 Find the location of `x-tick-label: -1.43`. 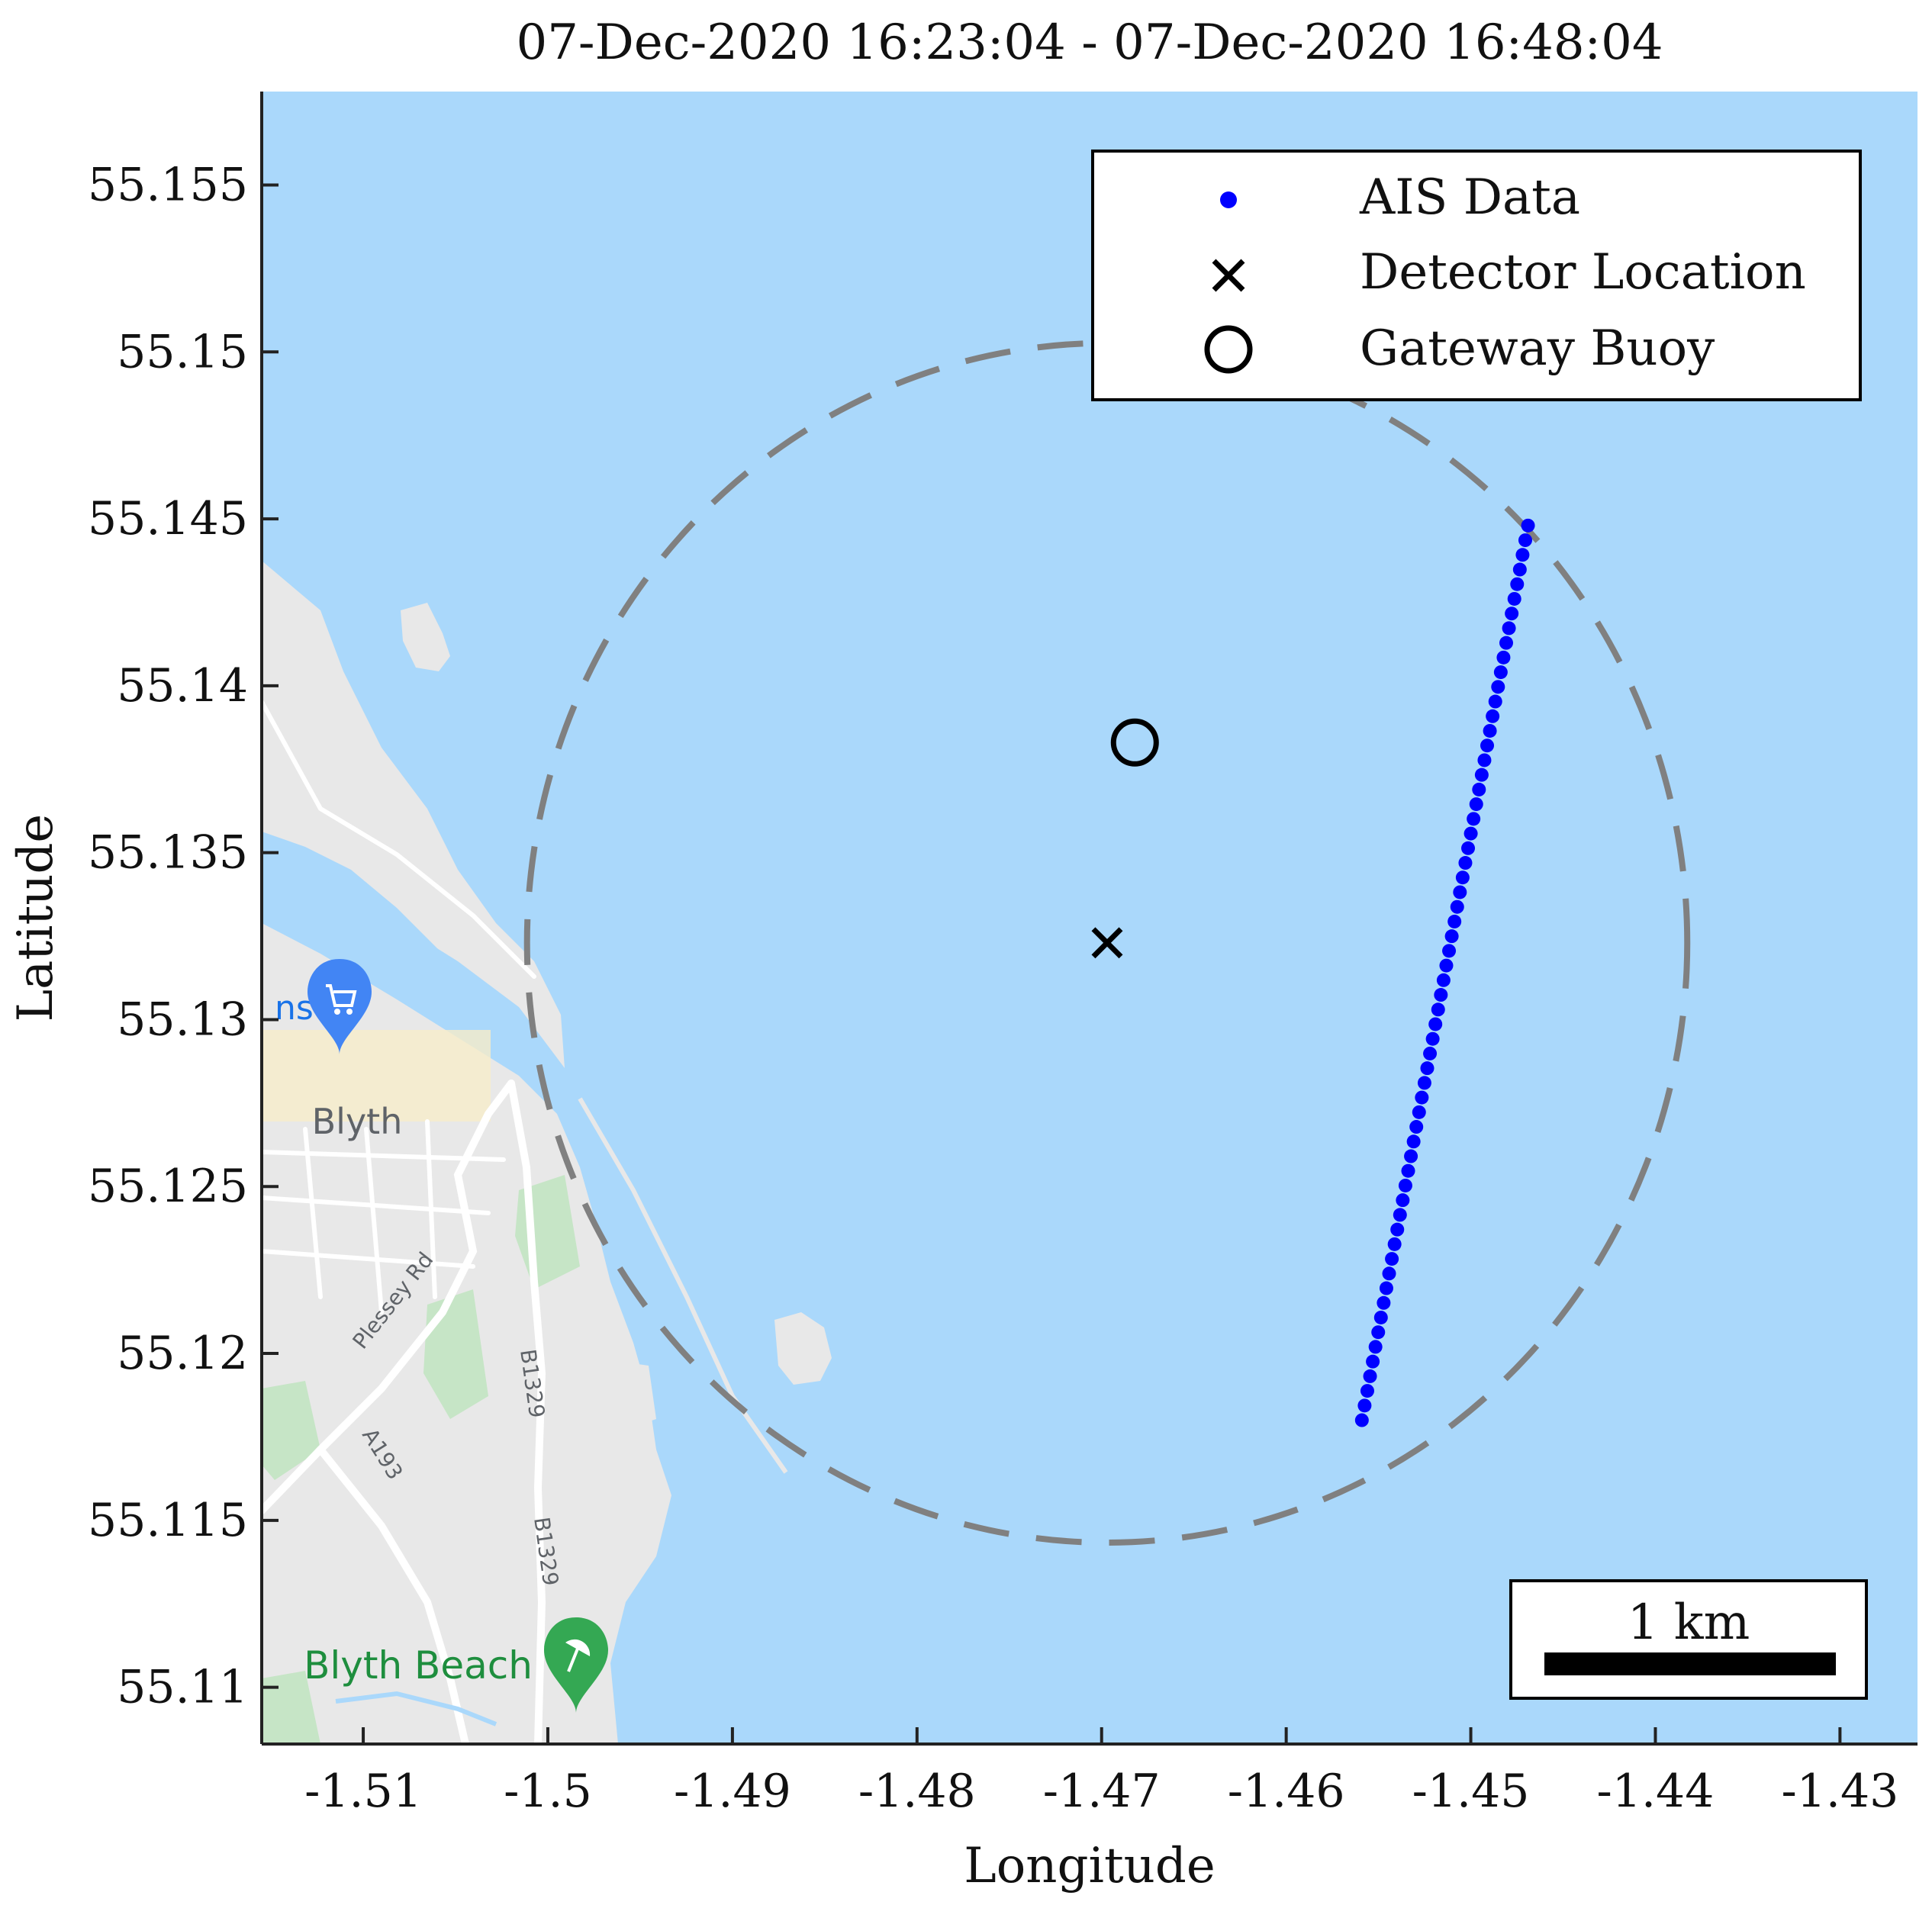

x-tick-label: -1.43 is located at coordinates (1839, 1791).